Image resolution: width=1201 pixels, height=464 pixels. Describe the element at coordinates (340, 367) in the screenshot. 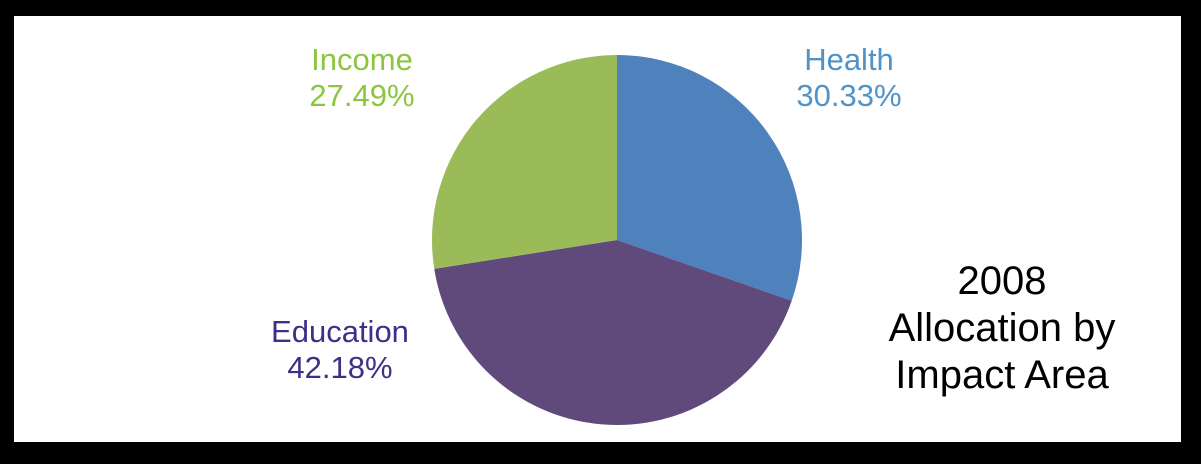

I see `slice-value-education: 42.18%` at that location.